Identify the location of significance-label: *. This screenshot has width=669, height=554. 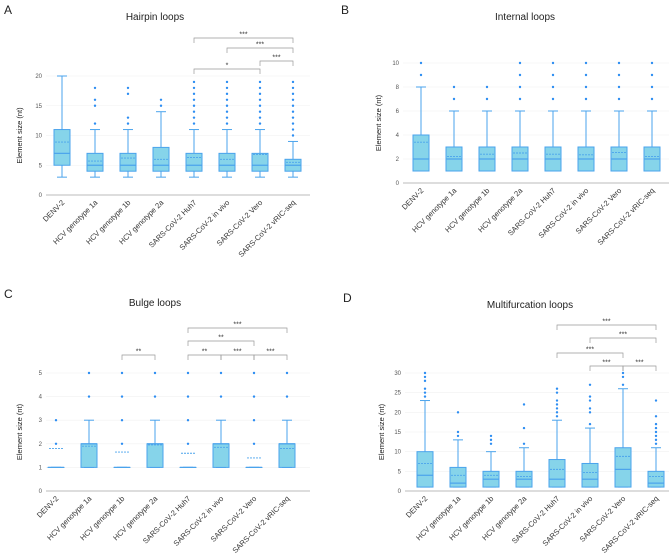
(227, 66).